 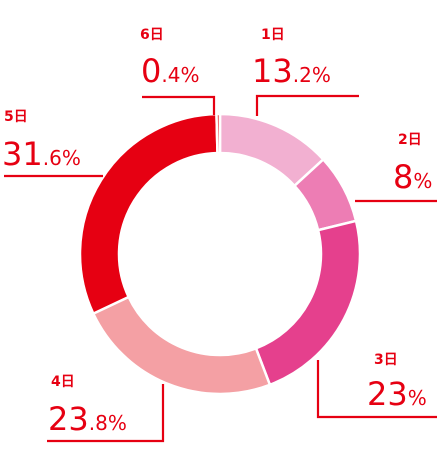 What do you see at coordinates (63, 382) in the screenshot?
I see `slice-label-4-day: 4日` at bounding box center [63, 382].